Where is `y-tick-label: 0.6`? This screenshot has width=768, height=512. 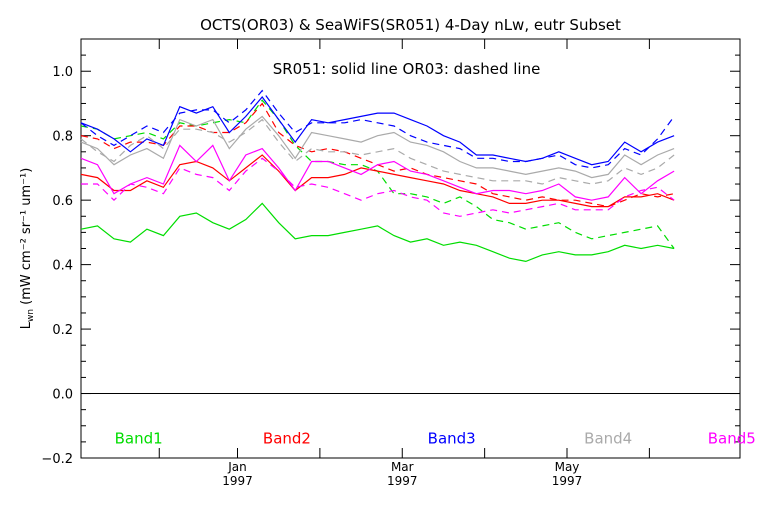 y-tick-label: 0.6 is located at coordinates (62, 201).